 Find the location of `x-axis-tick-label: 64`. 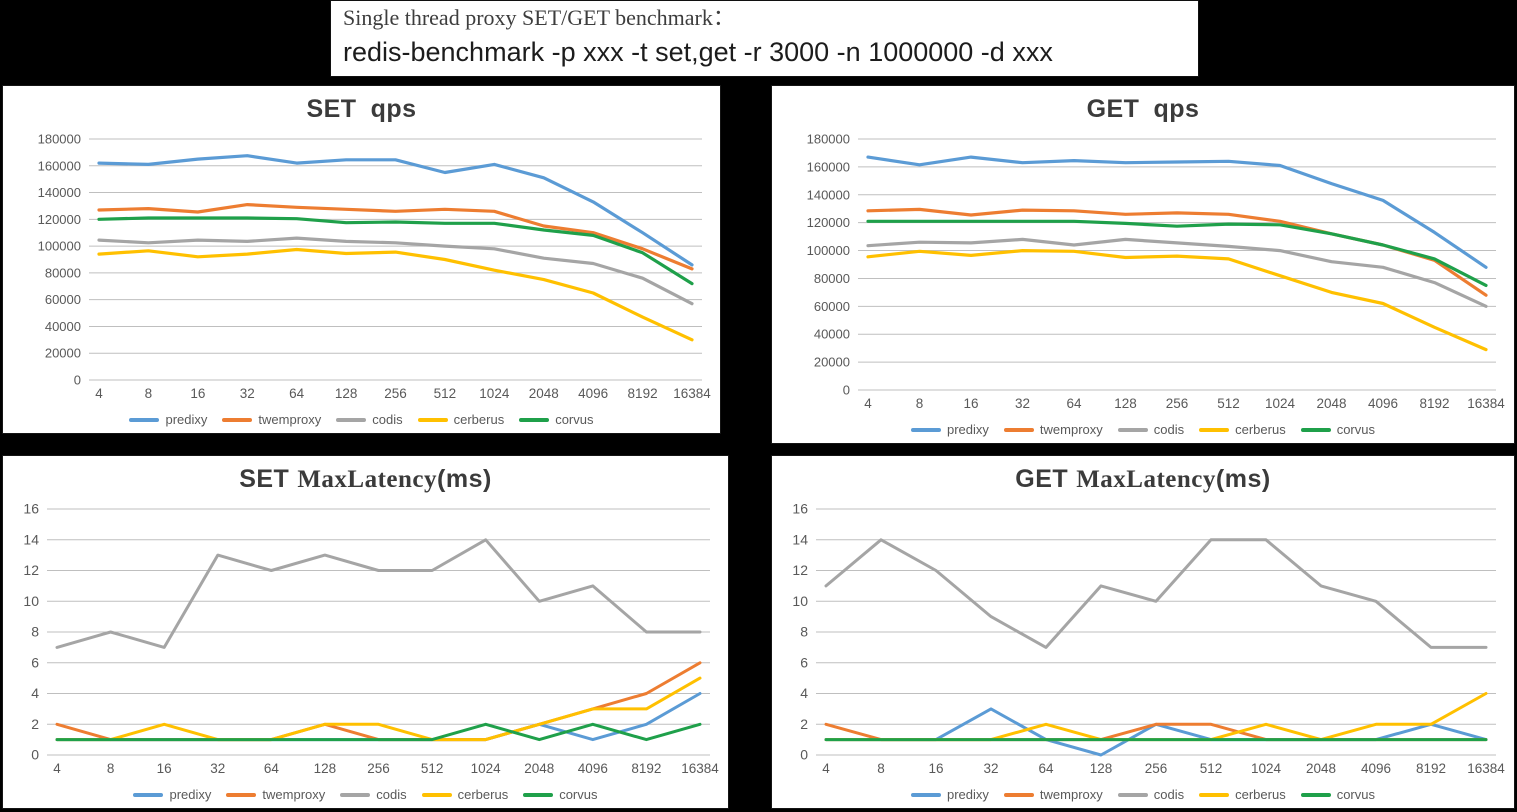

x-axis-tick-label: 64 is located at coordinates (297, 393).